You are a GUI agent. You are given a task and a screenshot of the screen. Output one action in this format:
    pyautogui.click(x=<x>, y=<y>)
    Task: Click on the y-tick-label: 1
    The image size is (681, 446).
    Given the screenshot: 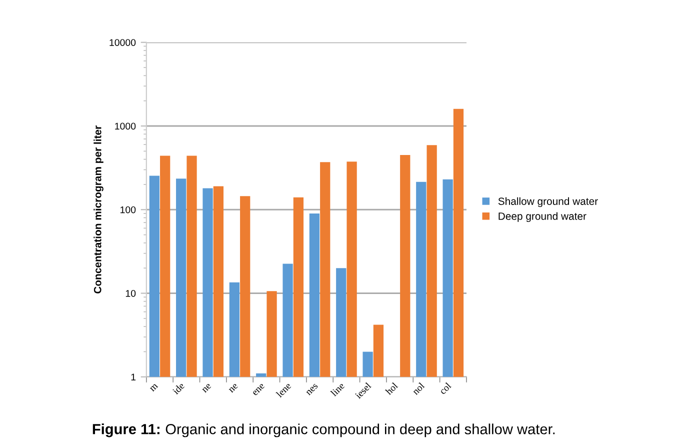 What is the action you would take?
    pyautogui.click(x=133, y=377)
    